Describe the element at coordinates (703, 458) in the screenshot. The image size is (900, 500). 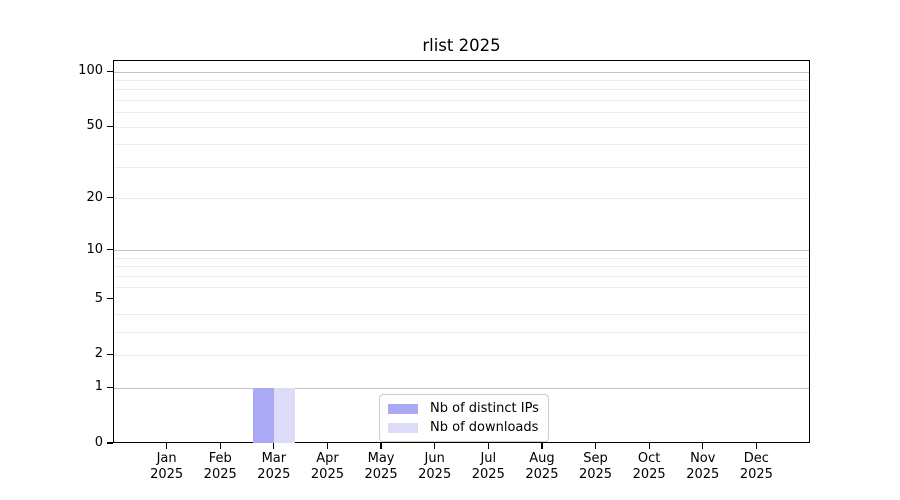
I see `x-tick-month: Nov` at that location.